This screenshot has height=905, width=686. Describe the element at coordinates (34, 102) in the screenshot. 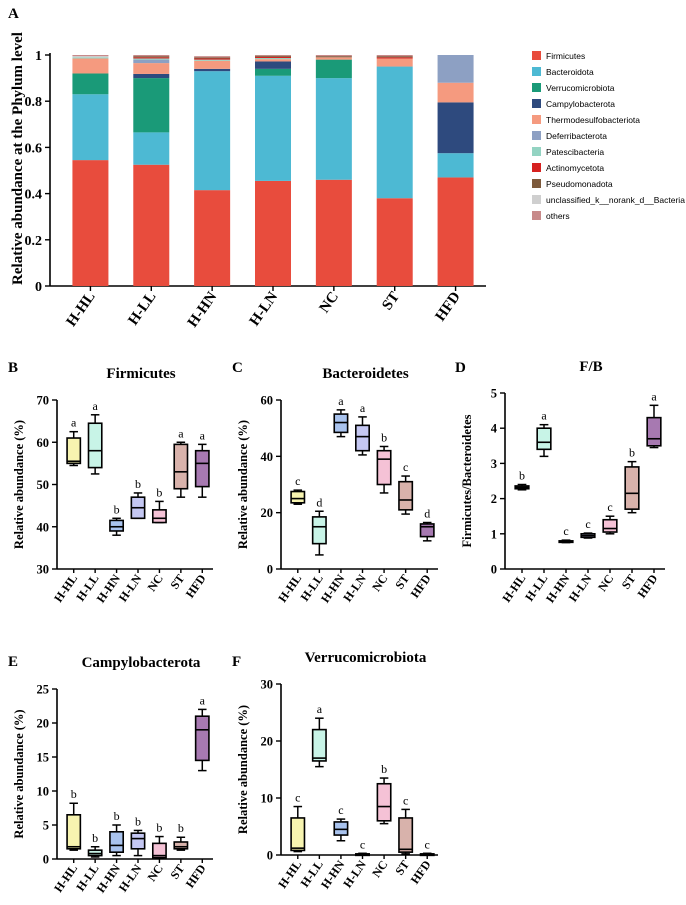

I see `y-tick-label: 0.8` at that location.